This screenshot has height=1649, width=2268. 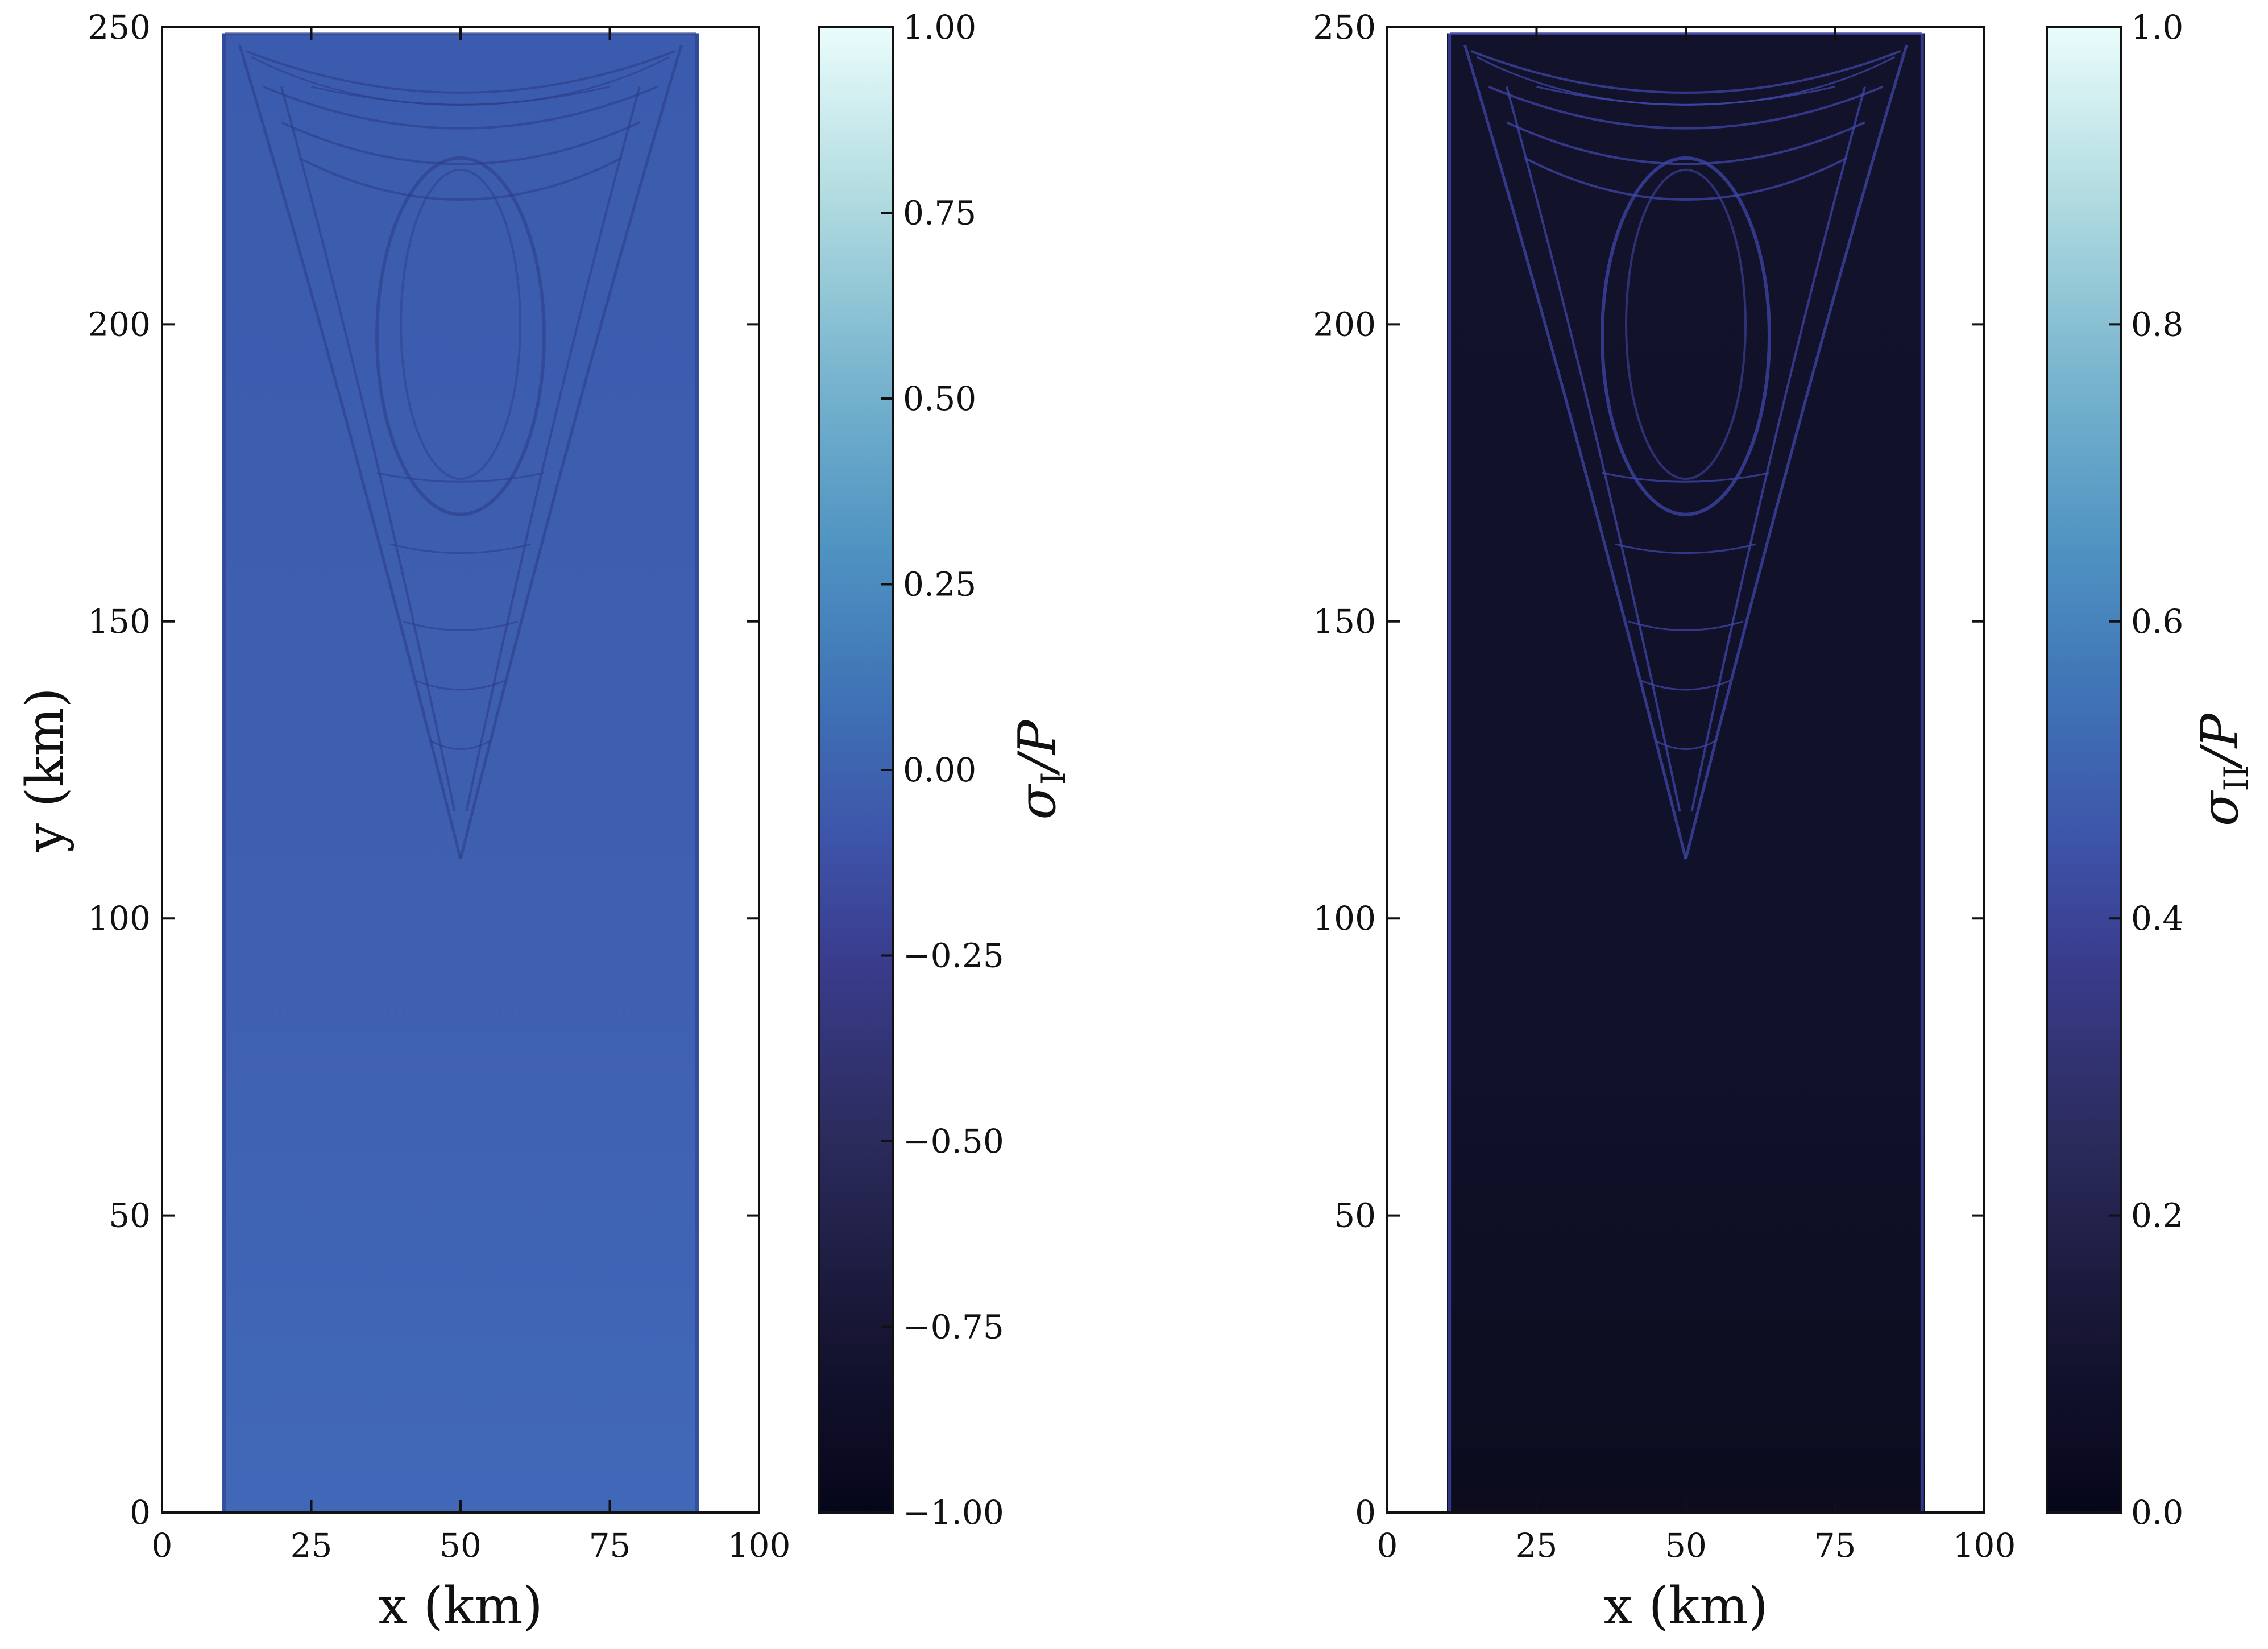 I want to click on colorbar-tick-label: −0.75, so click(x=953, y=1327).